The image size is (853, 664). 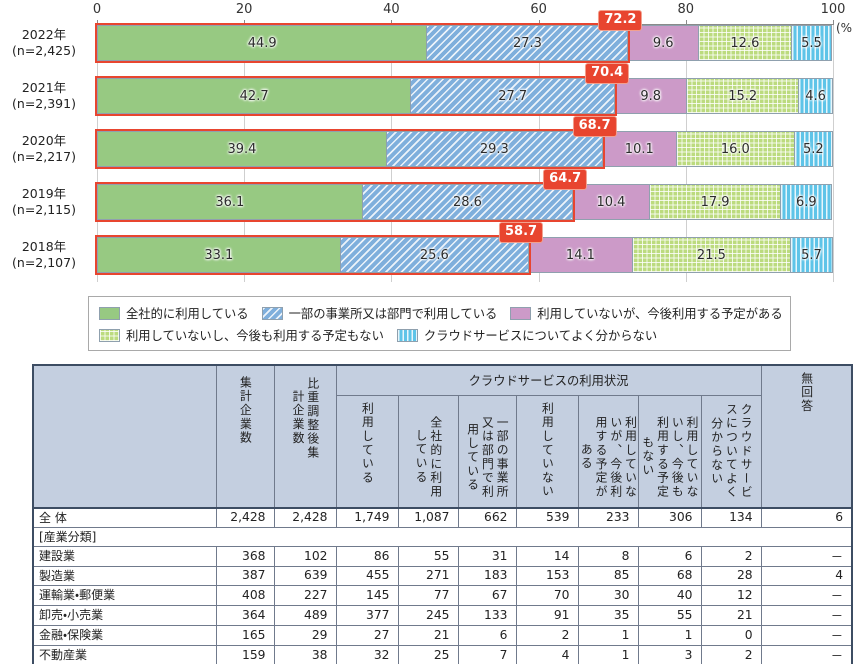 I want to click on table-cell: 21, so click(x=731, y=615).